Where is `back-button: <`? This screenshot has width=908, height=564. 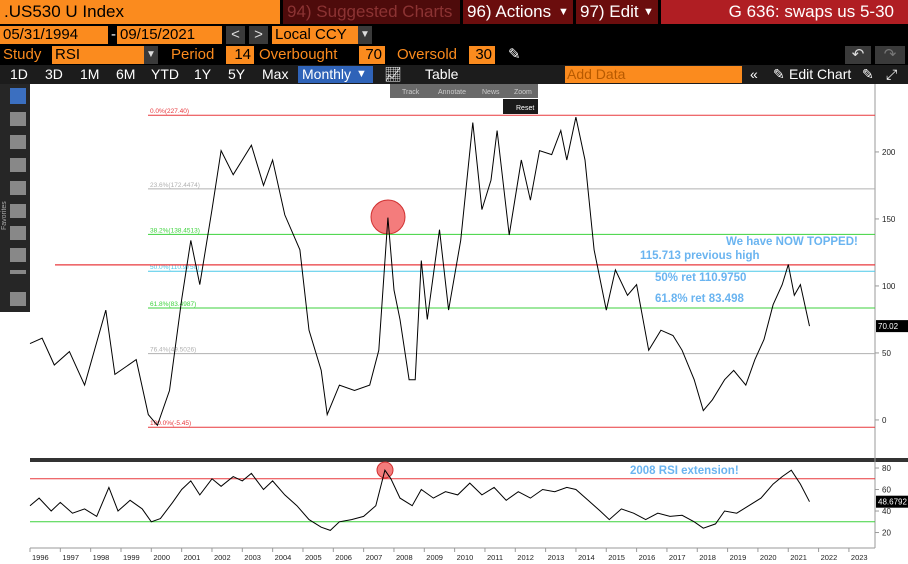 back-button: < is located at coordinates (235, 35).